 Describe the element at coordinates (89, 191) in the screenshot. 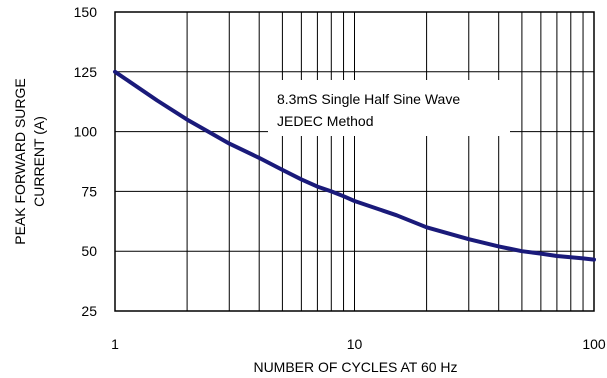

I see `y-tick-label: 75` at that location.